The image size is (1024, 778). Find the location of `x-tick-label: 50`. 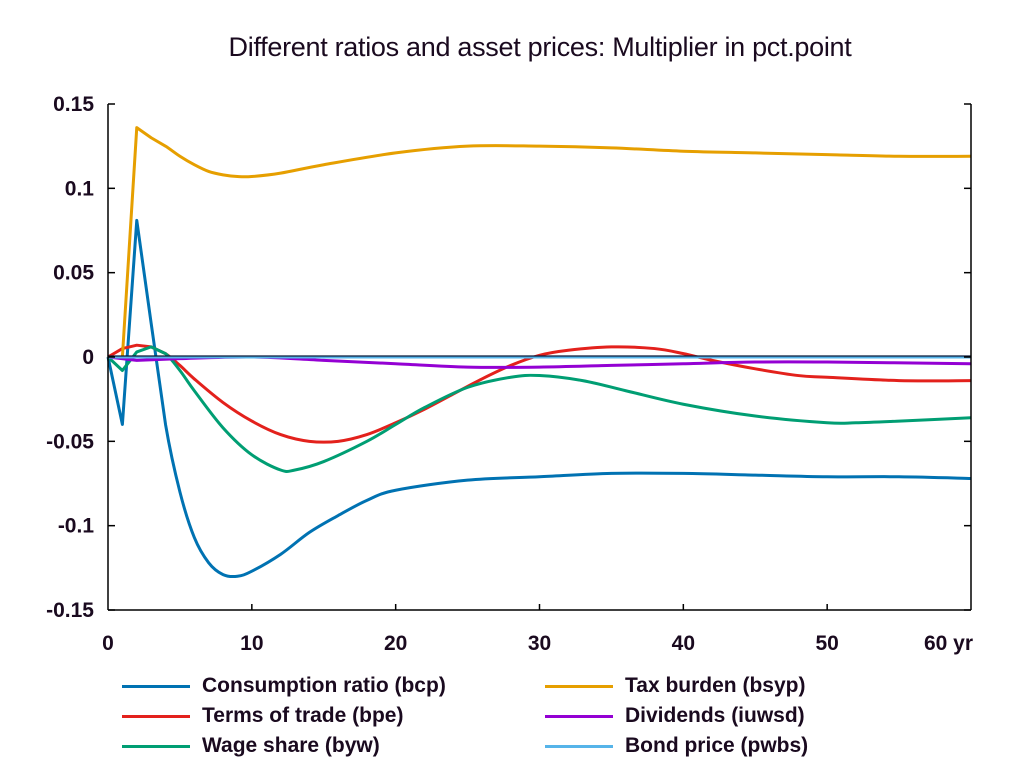

x-tick-label: 50 is located at coordinates (826, 643).